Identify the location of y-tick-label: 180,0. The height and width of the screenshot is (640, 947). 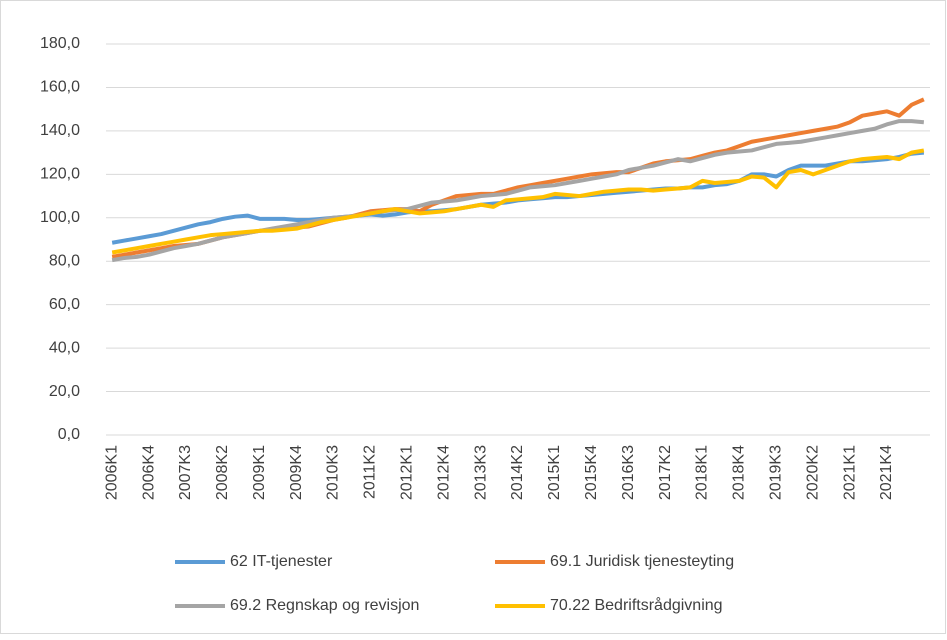
(60, 43).